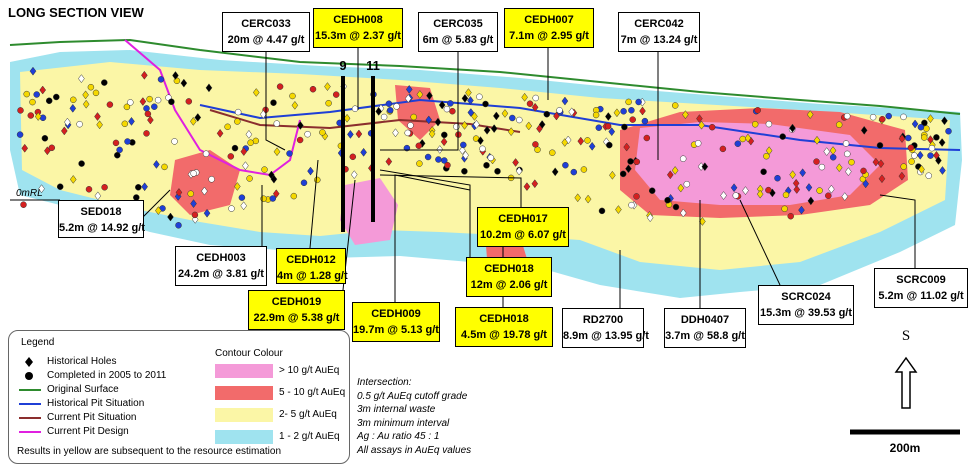 Image resolution: width=971 pixels, height=469 pixels. Describe the element at coordinates (403, 423) in the screenshot. I see `note: 3m minimum interval` at that location.